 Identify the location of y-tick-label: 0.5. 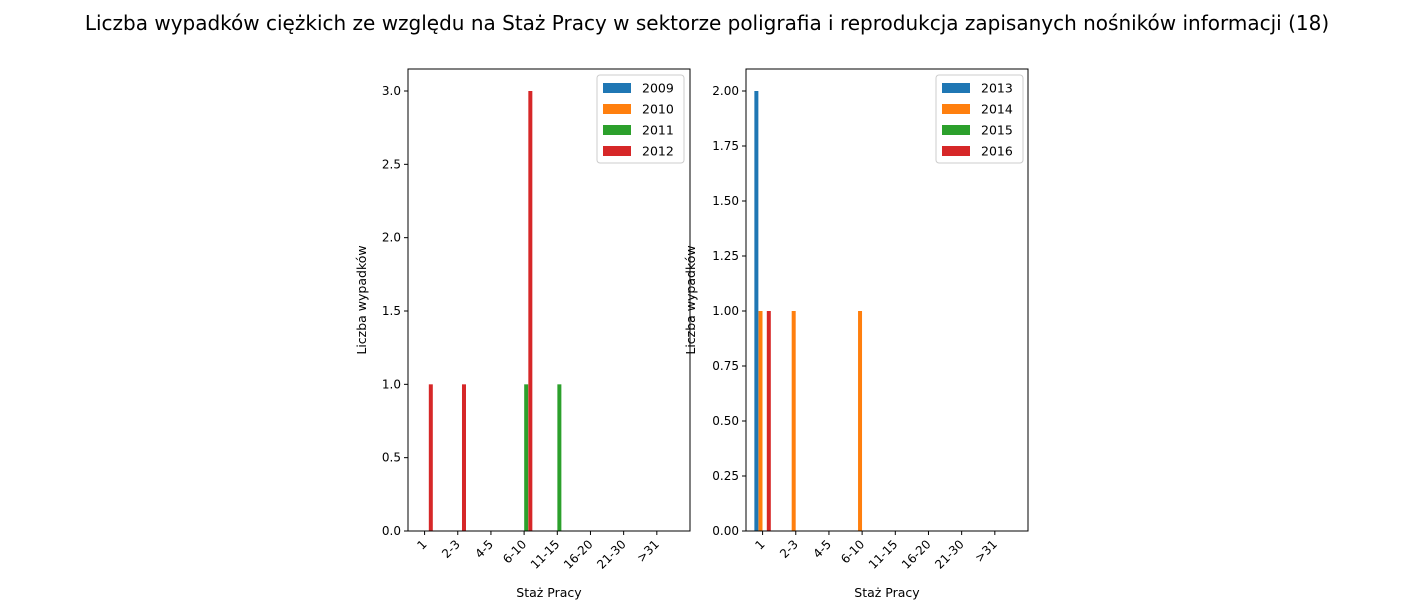
(391, 458).